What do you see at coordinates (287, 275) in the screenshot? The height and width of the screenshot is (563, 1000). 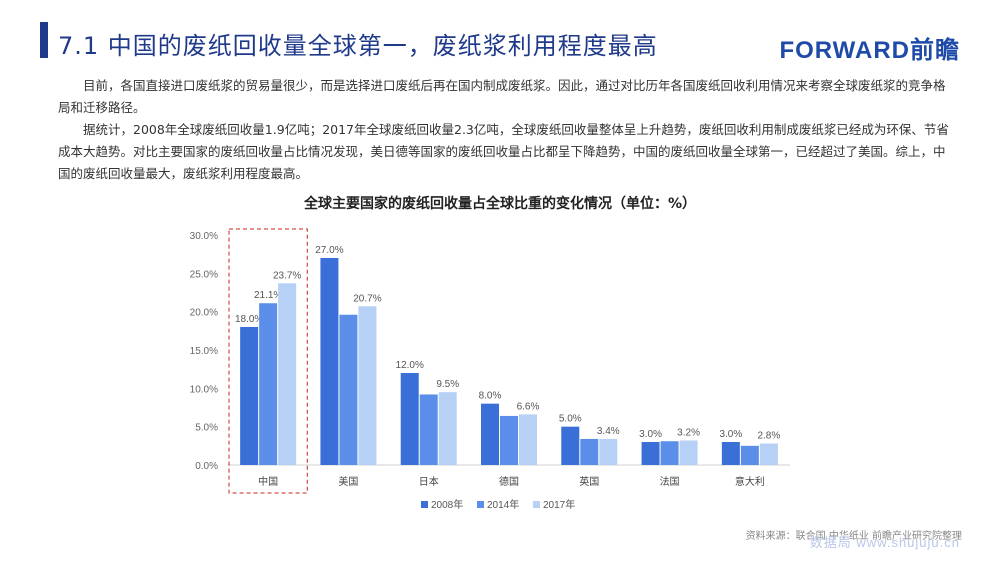 I see `data-label: 23.7%` at bounding box center [287, 275].